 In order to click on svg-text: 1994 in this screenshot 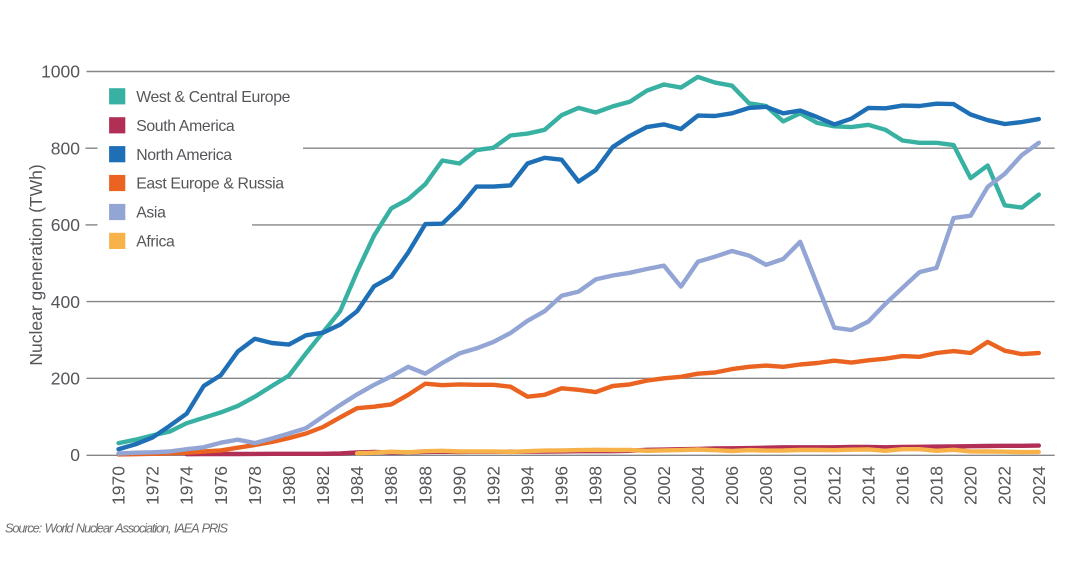, I will do `click(528, 485)`.